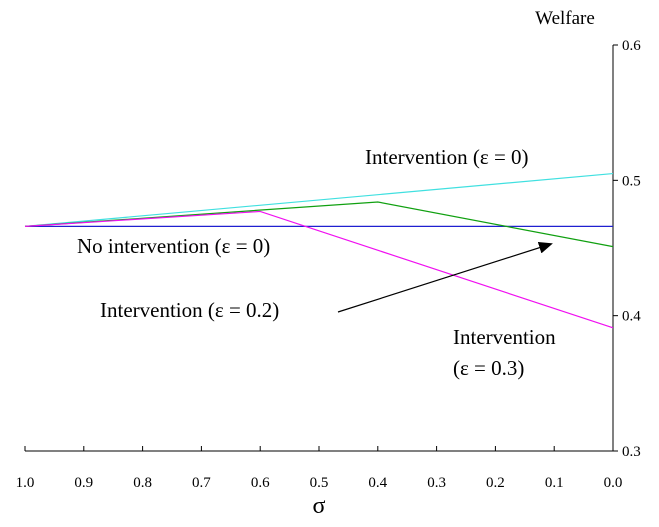  Describe the element at coordinates (554, 483) in the screenshot. I see `x-tick-label: 0.1` at that location.